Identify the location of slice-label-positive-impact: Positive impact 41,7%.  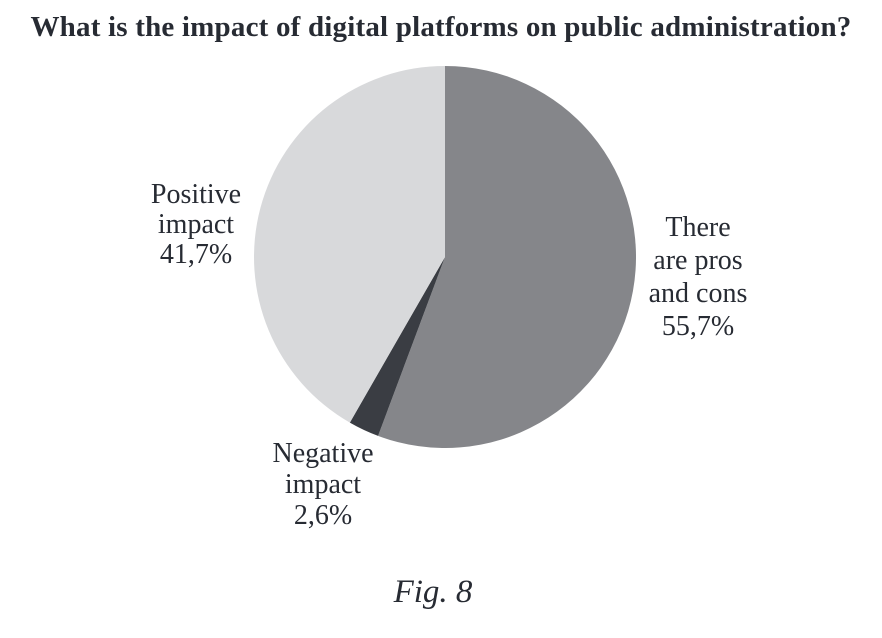
(196, 225).